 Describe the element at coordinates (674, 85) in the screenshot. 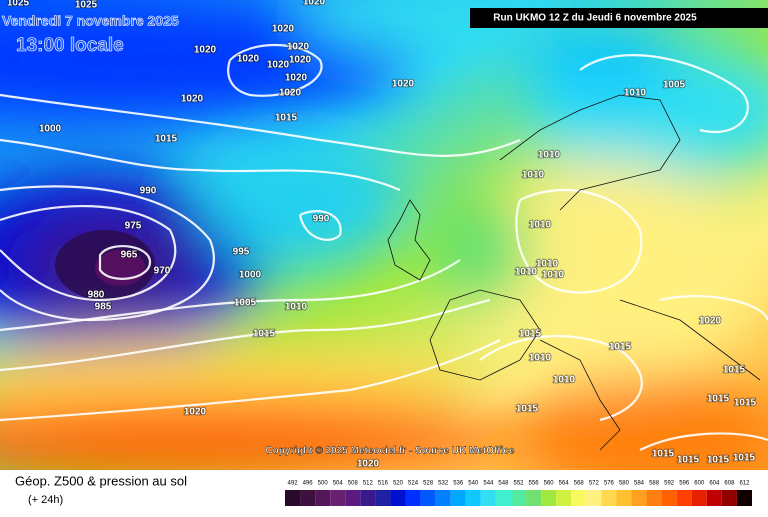

I see `isobar-label: 1005` at that location.